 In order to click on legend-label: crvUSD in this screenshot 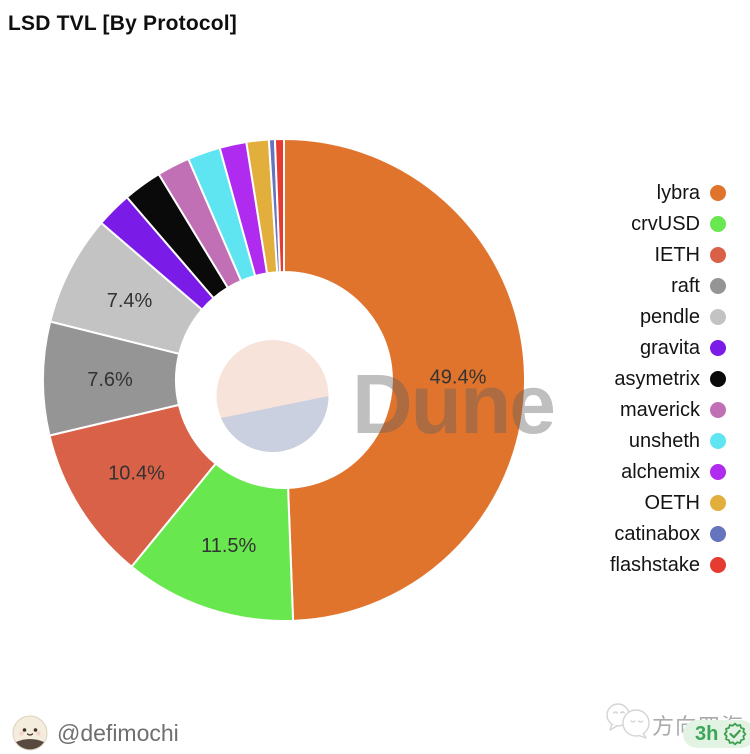, I will do `click(665, 223)`.